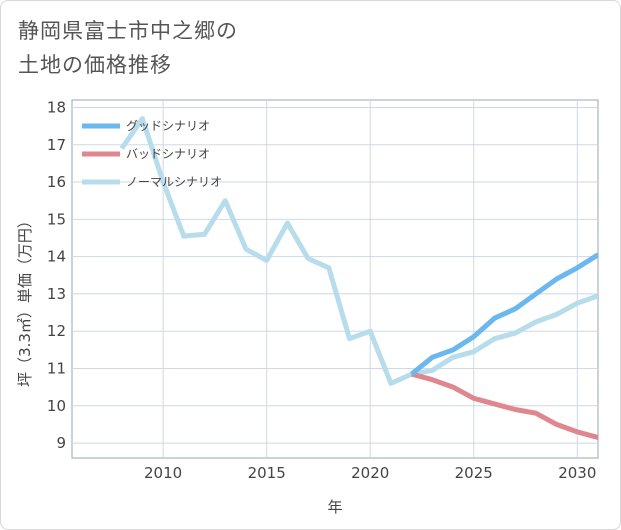 The image size is (621, 530). Describe the element at coordinates (56, 369) in the screenshot. I see `y-tick-label: 11` at that location.